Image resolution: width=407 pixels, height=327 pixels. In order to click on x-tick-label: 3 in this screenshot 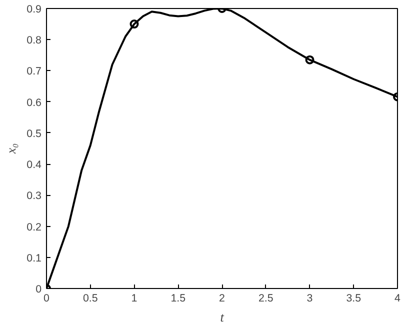, I will do `click(309, 298)`.